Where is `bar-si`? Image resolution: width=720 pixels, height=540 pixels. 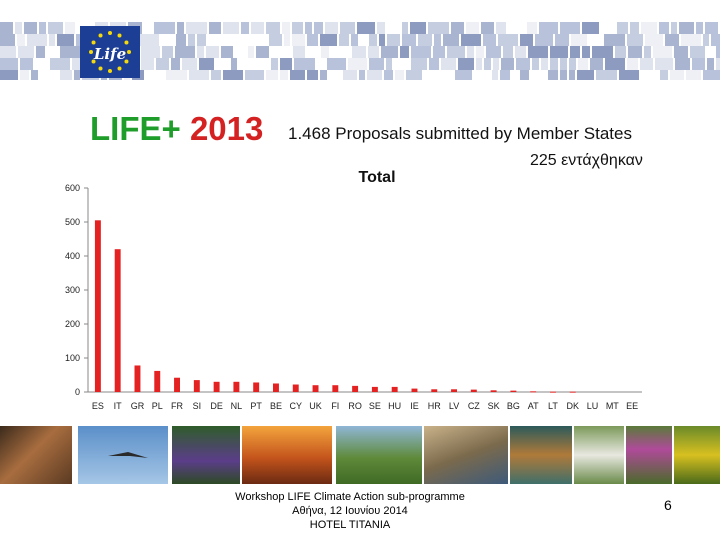 bar-si is located at coordinates (196, 386).